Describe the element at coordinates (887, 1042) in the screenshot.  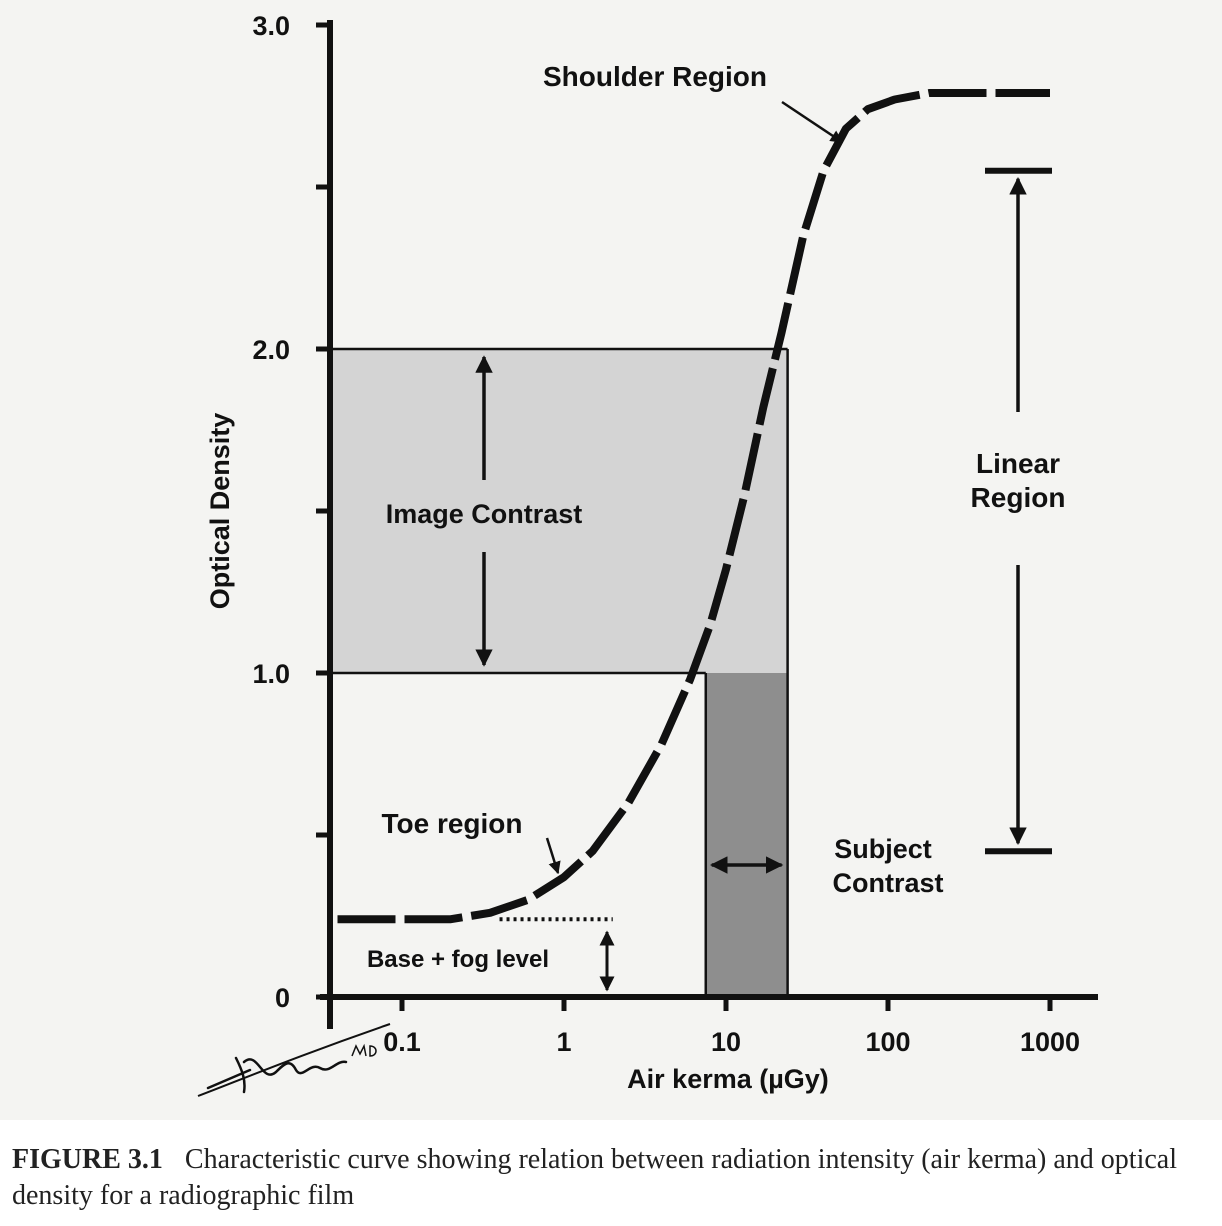
I see `x-tick-label: 100` at that location.